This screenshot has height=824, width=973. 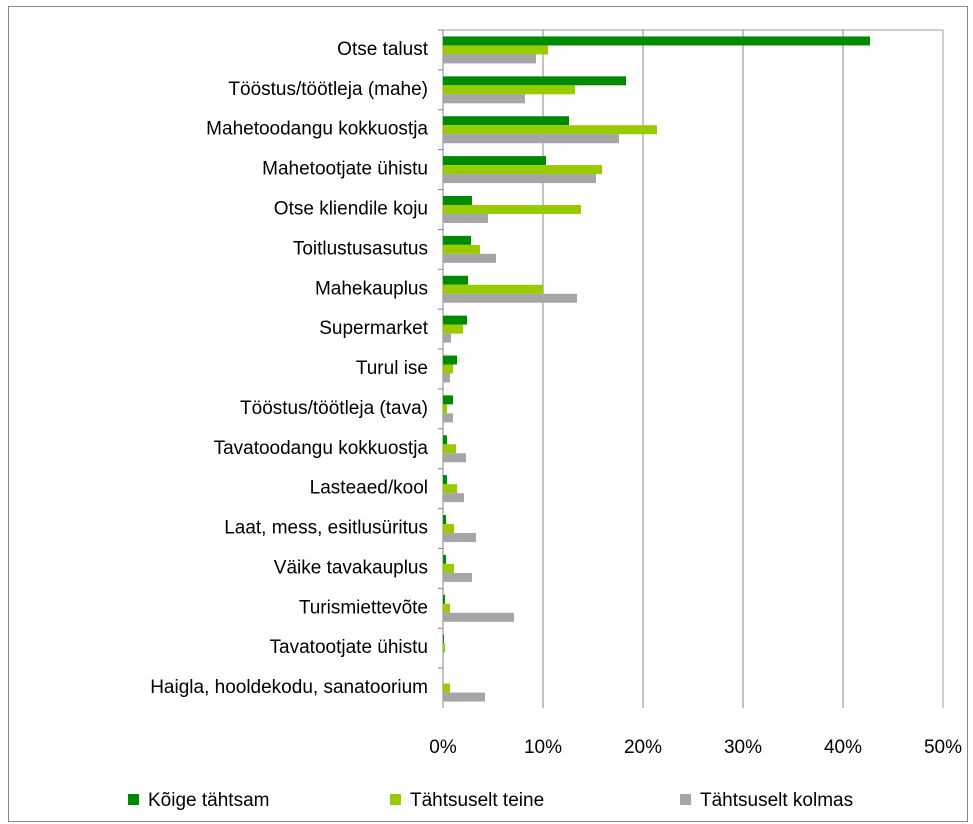 I want to click on legend-label: Tähtsuselt teine, so click(x=477, y=800).